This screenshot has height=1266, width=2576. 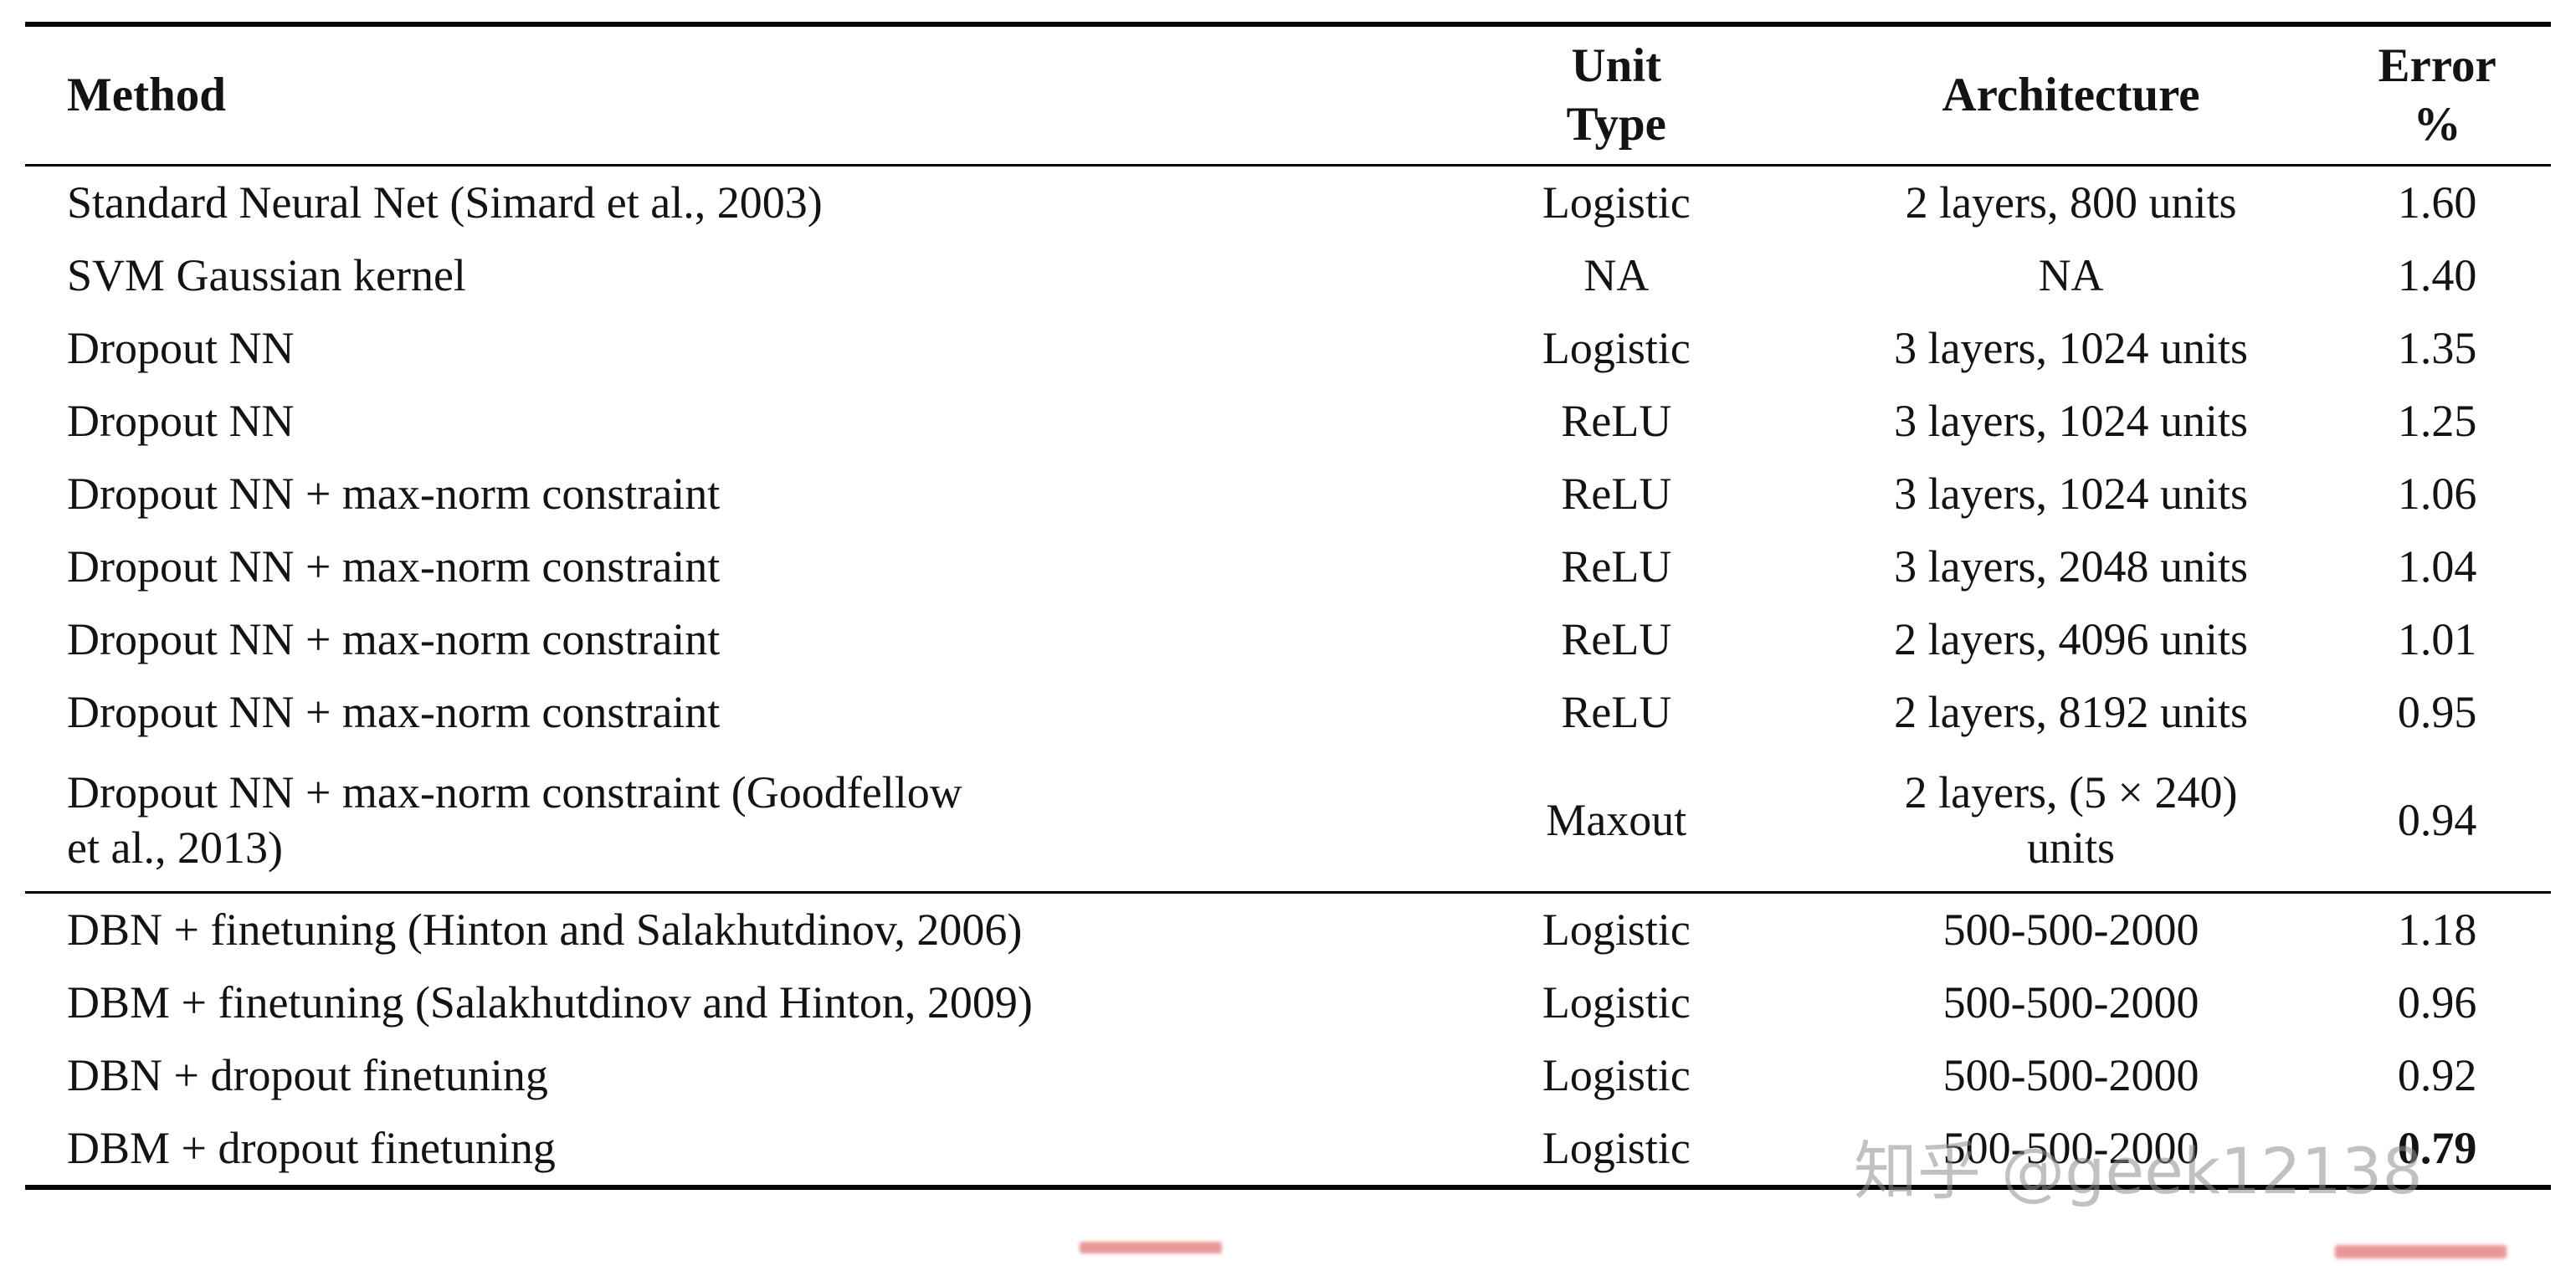 What do you see at coordinates (2437, 494) in the screenshot?
I see `error-cell: 1.06` at bounding box center [2437, 494].